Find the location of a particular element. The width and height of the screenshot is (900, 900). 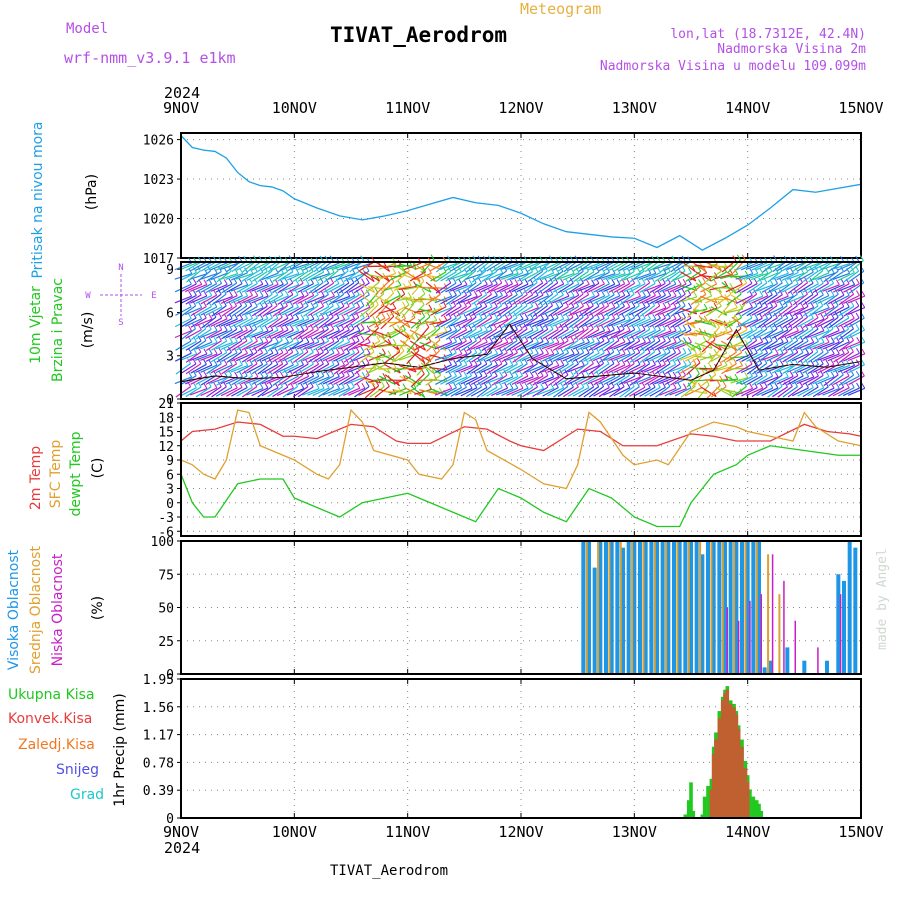

y-tick-label: 75 is located at coordinates (166, 575).